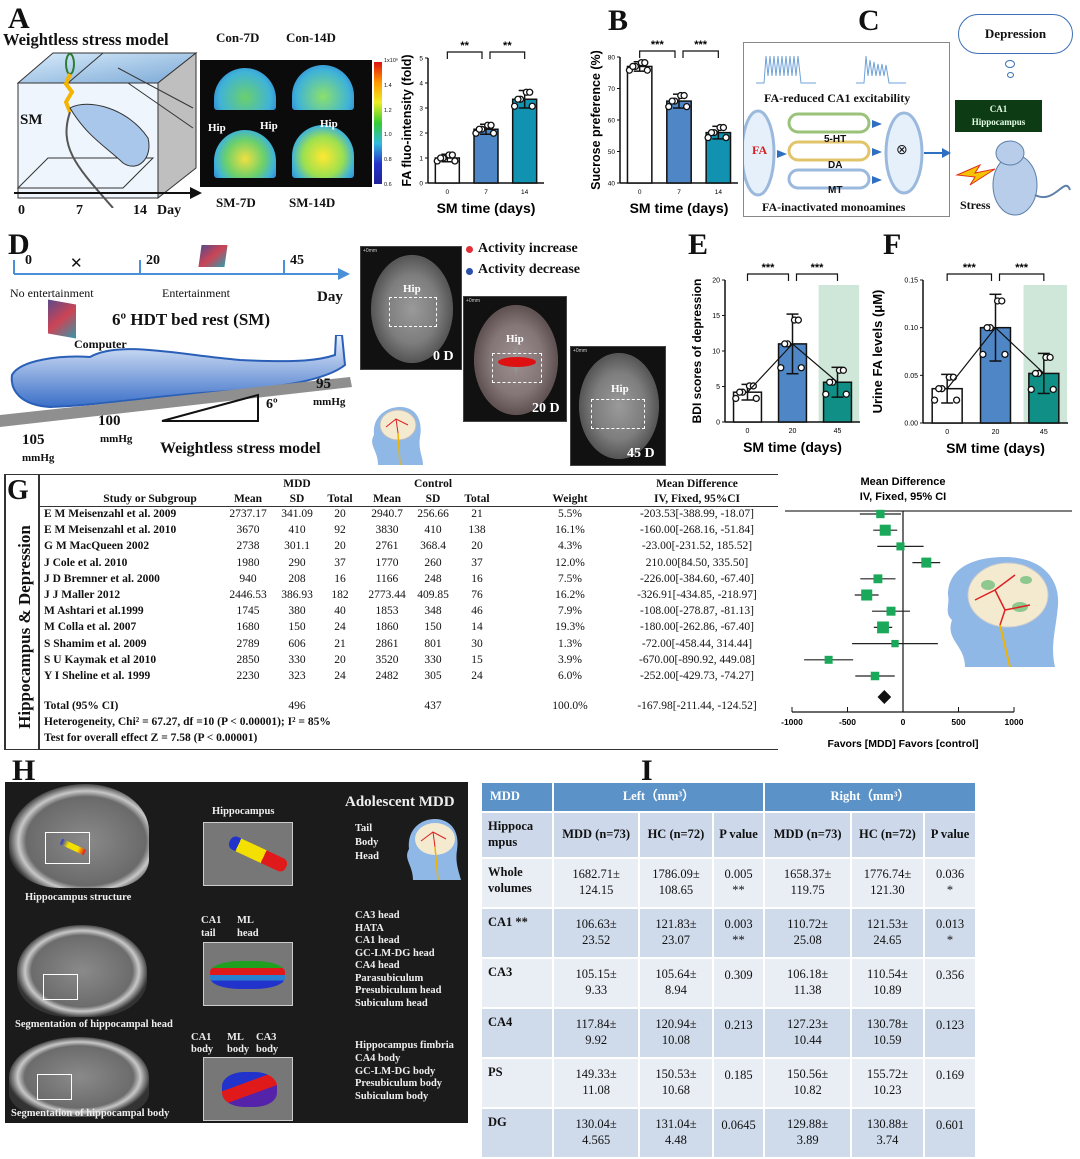 This screenshot has height=1159, width=1080. What do you see at coordinates (807, 1140) in the screenshot?
I see `cell-line-2: 3.89` at bounding box center [807, 1140].